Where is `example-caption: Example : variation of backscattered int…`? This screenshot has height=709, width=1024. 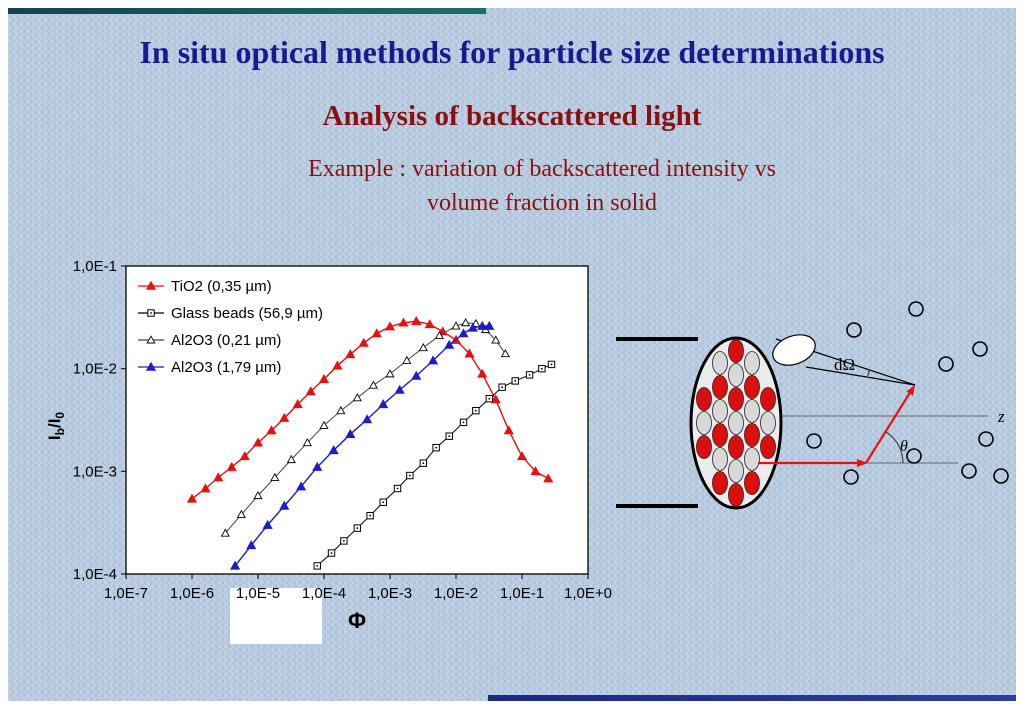
example-caption: Example : variation of backscattered int… is located at coordinates (531, 186).